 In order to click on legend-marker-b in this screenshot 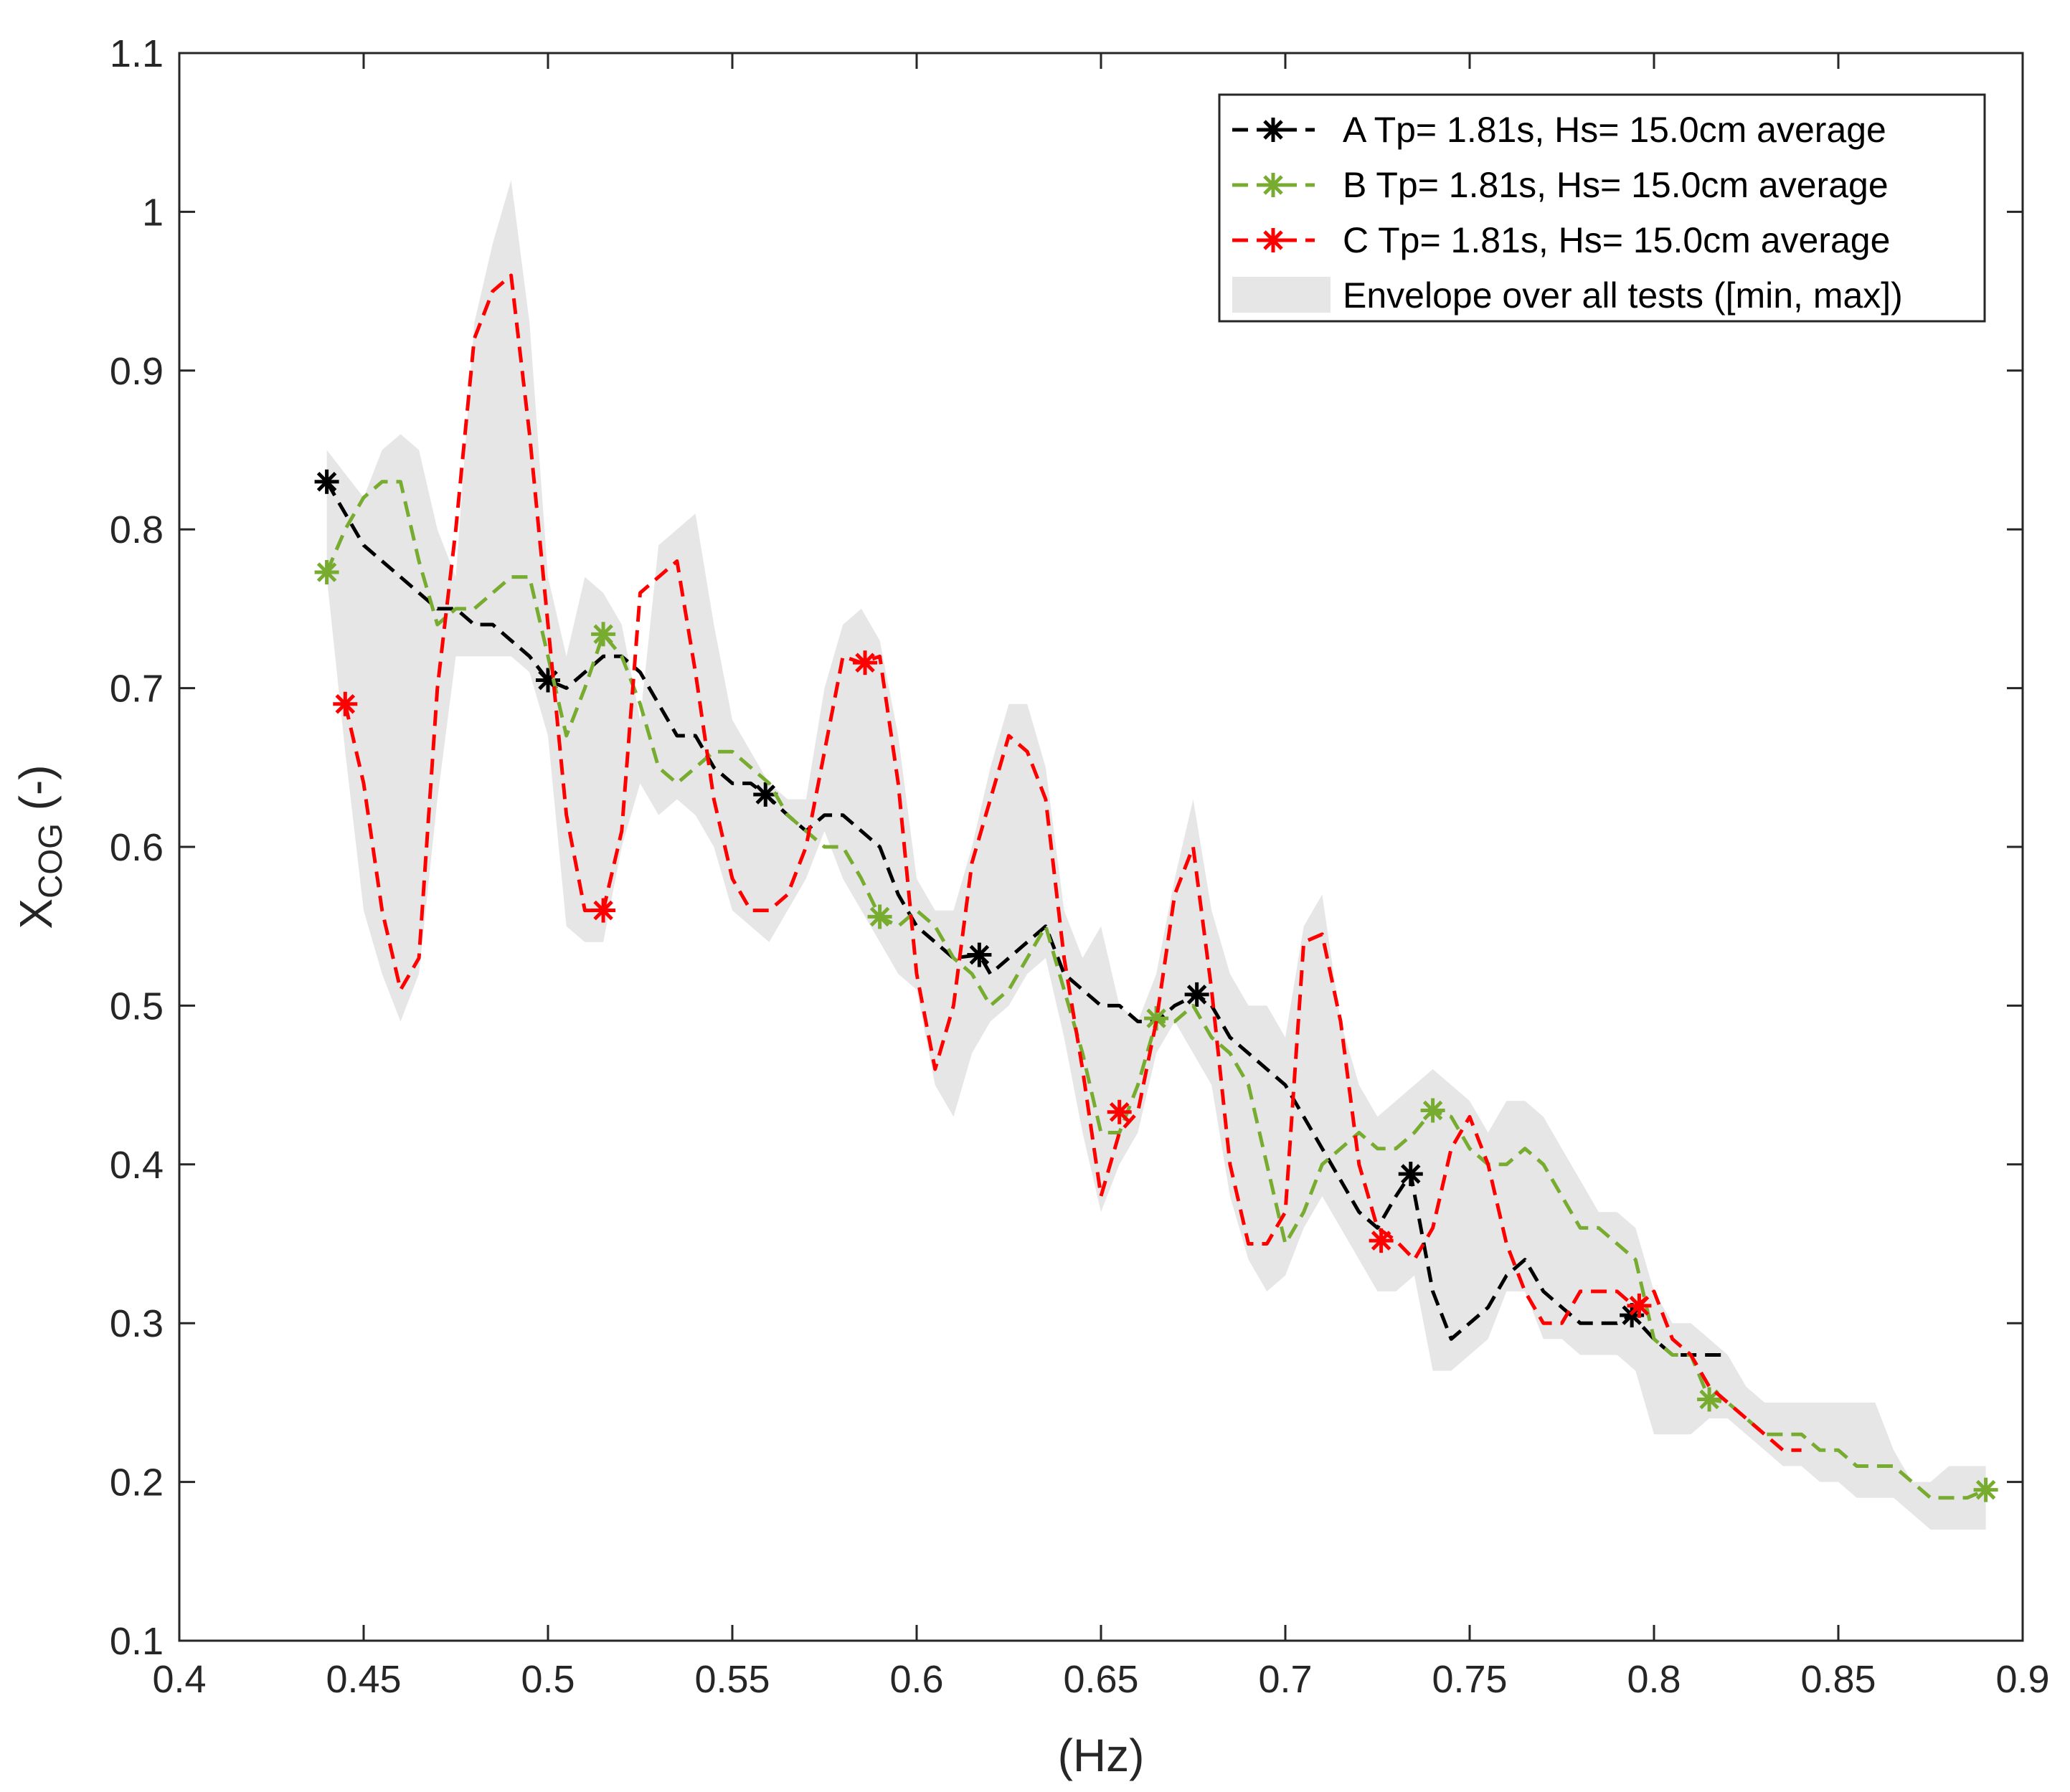, I will do `click(1273, 185)`.